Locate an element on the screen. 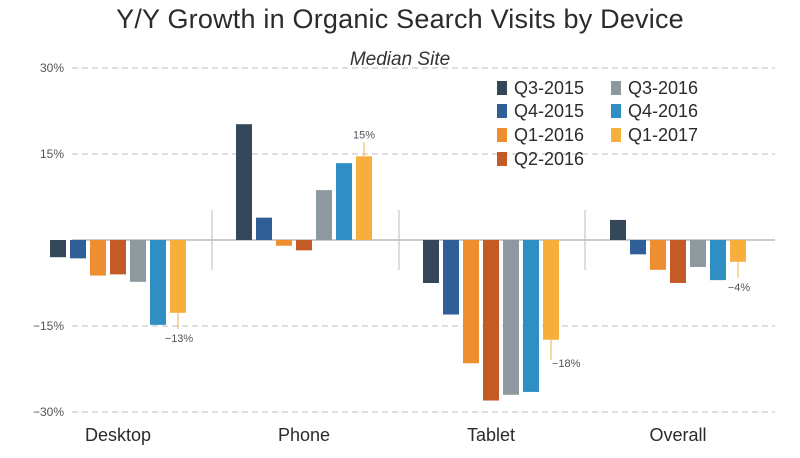 This screenshot has height=458, width=800. legend-label: Q1-2016 is located at coordinates (549, 135).